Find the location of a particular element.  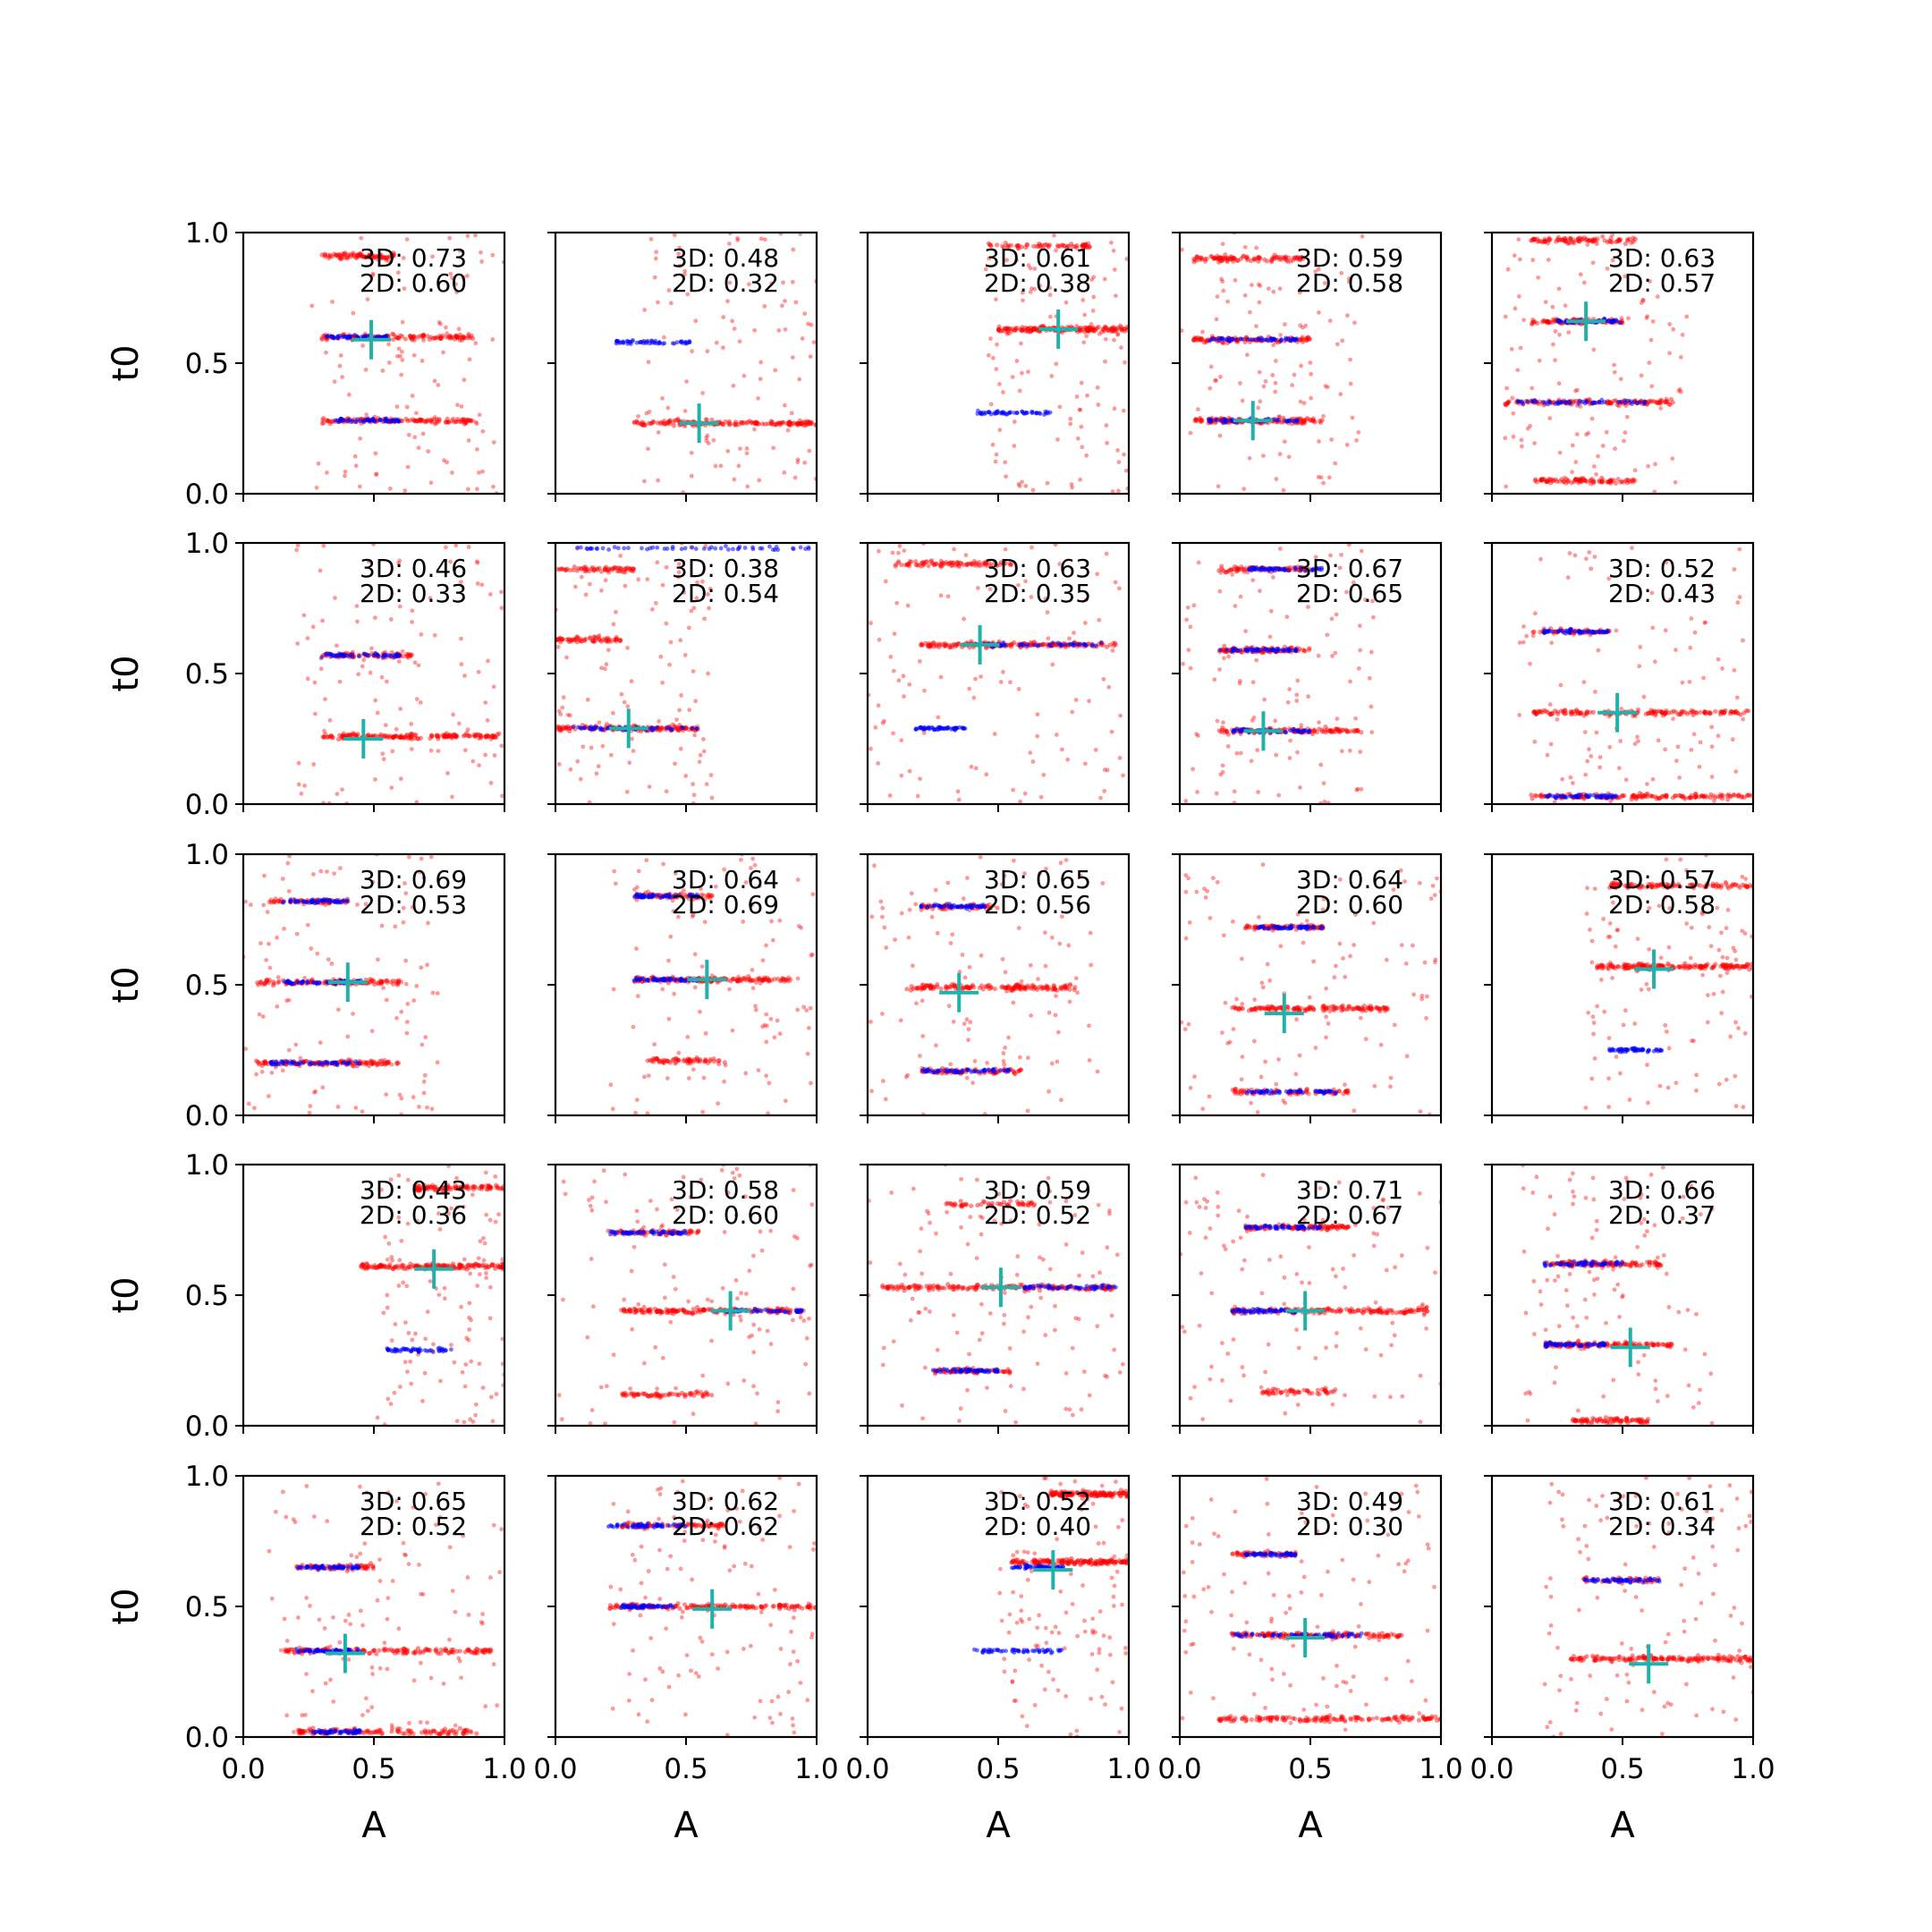

estimate-marker is located at coordinates (1058, 329).